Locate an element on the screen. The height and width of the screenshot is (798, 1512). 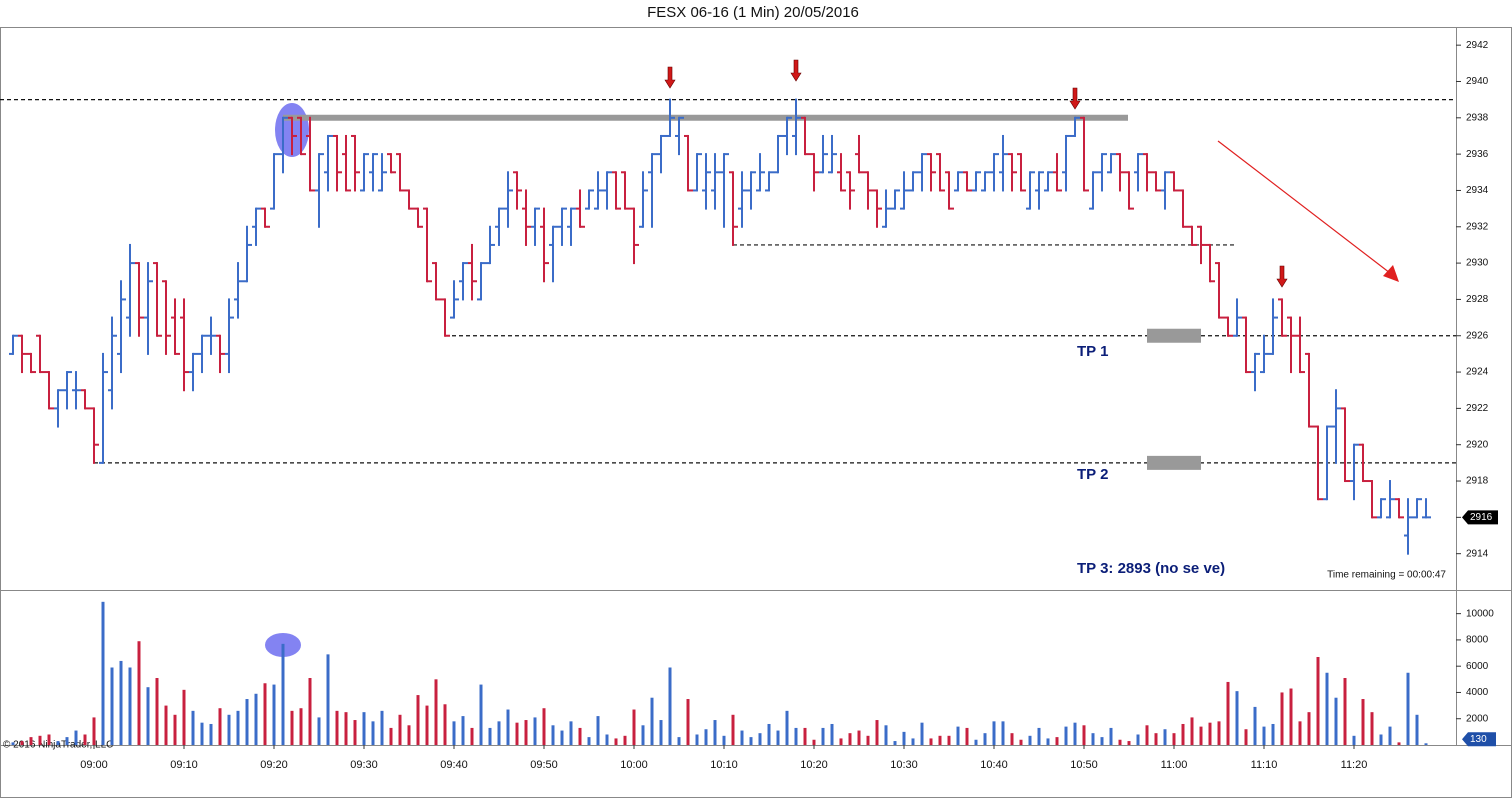
chart-title: FESX 06-16 (1 Min) 20/05/2016 is located at coordinates (753, 12).